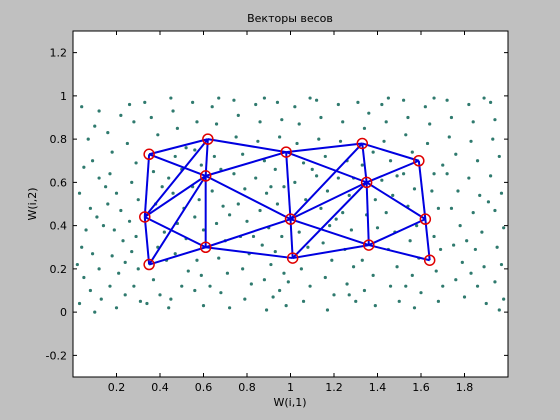  I want to click on y-axis-label: W(i,2), so click(32, 203).